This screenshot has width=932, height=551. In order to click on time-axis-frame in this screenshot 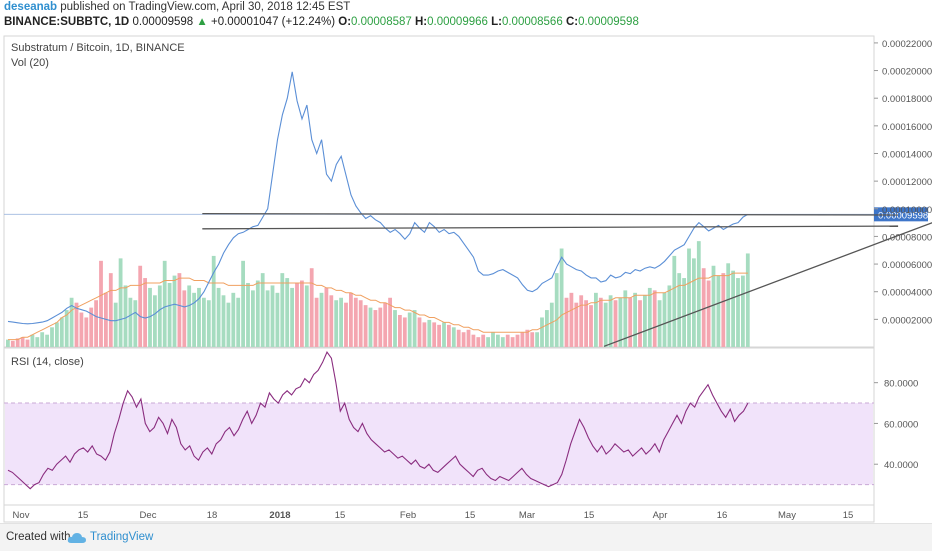, I will do `click(439, 513)`.